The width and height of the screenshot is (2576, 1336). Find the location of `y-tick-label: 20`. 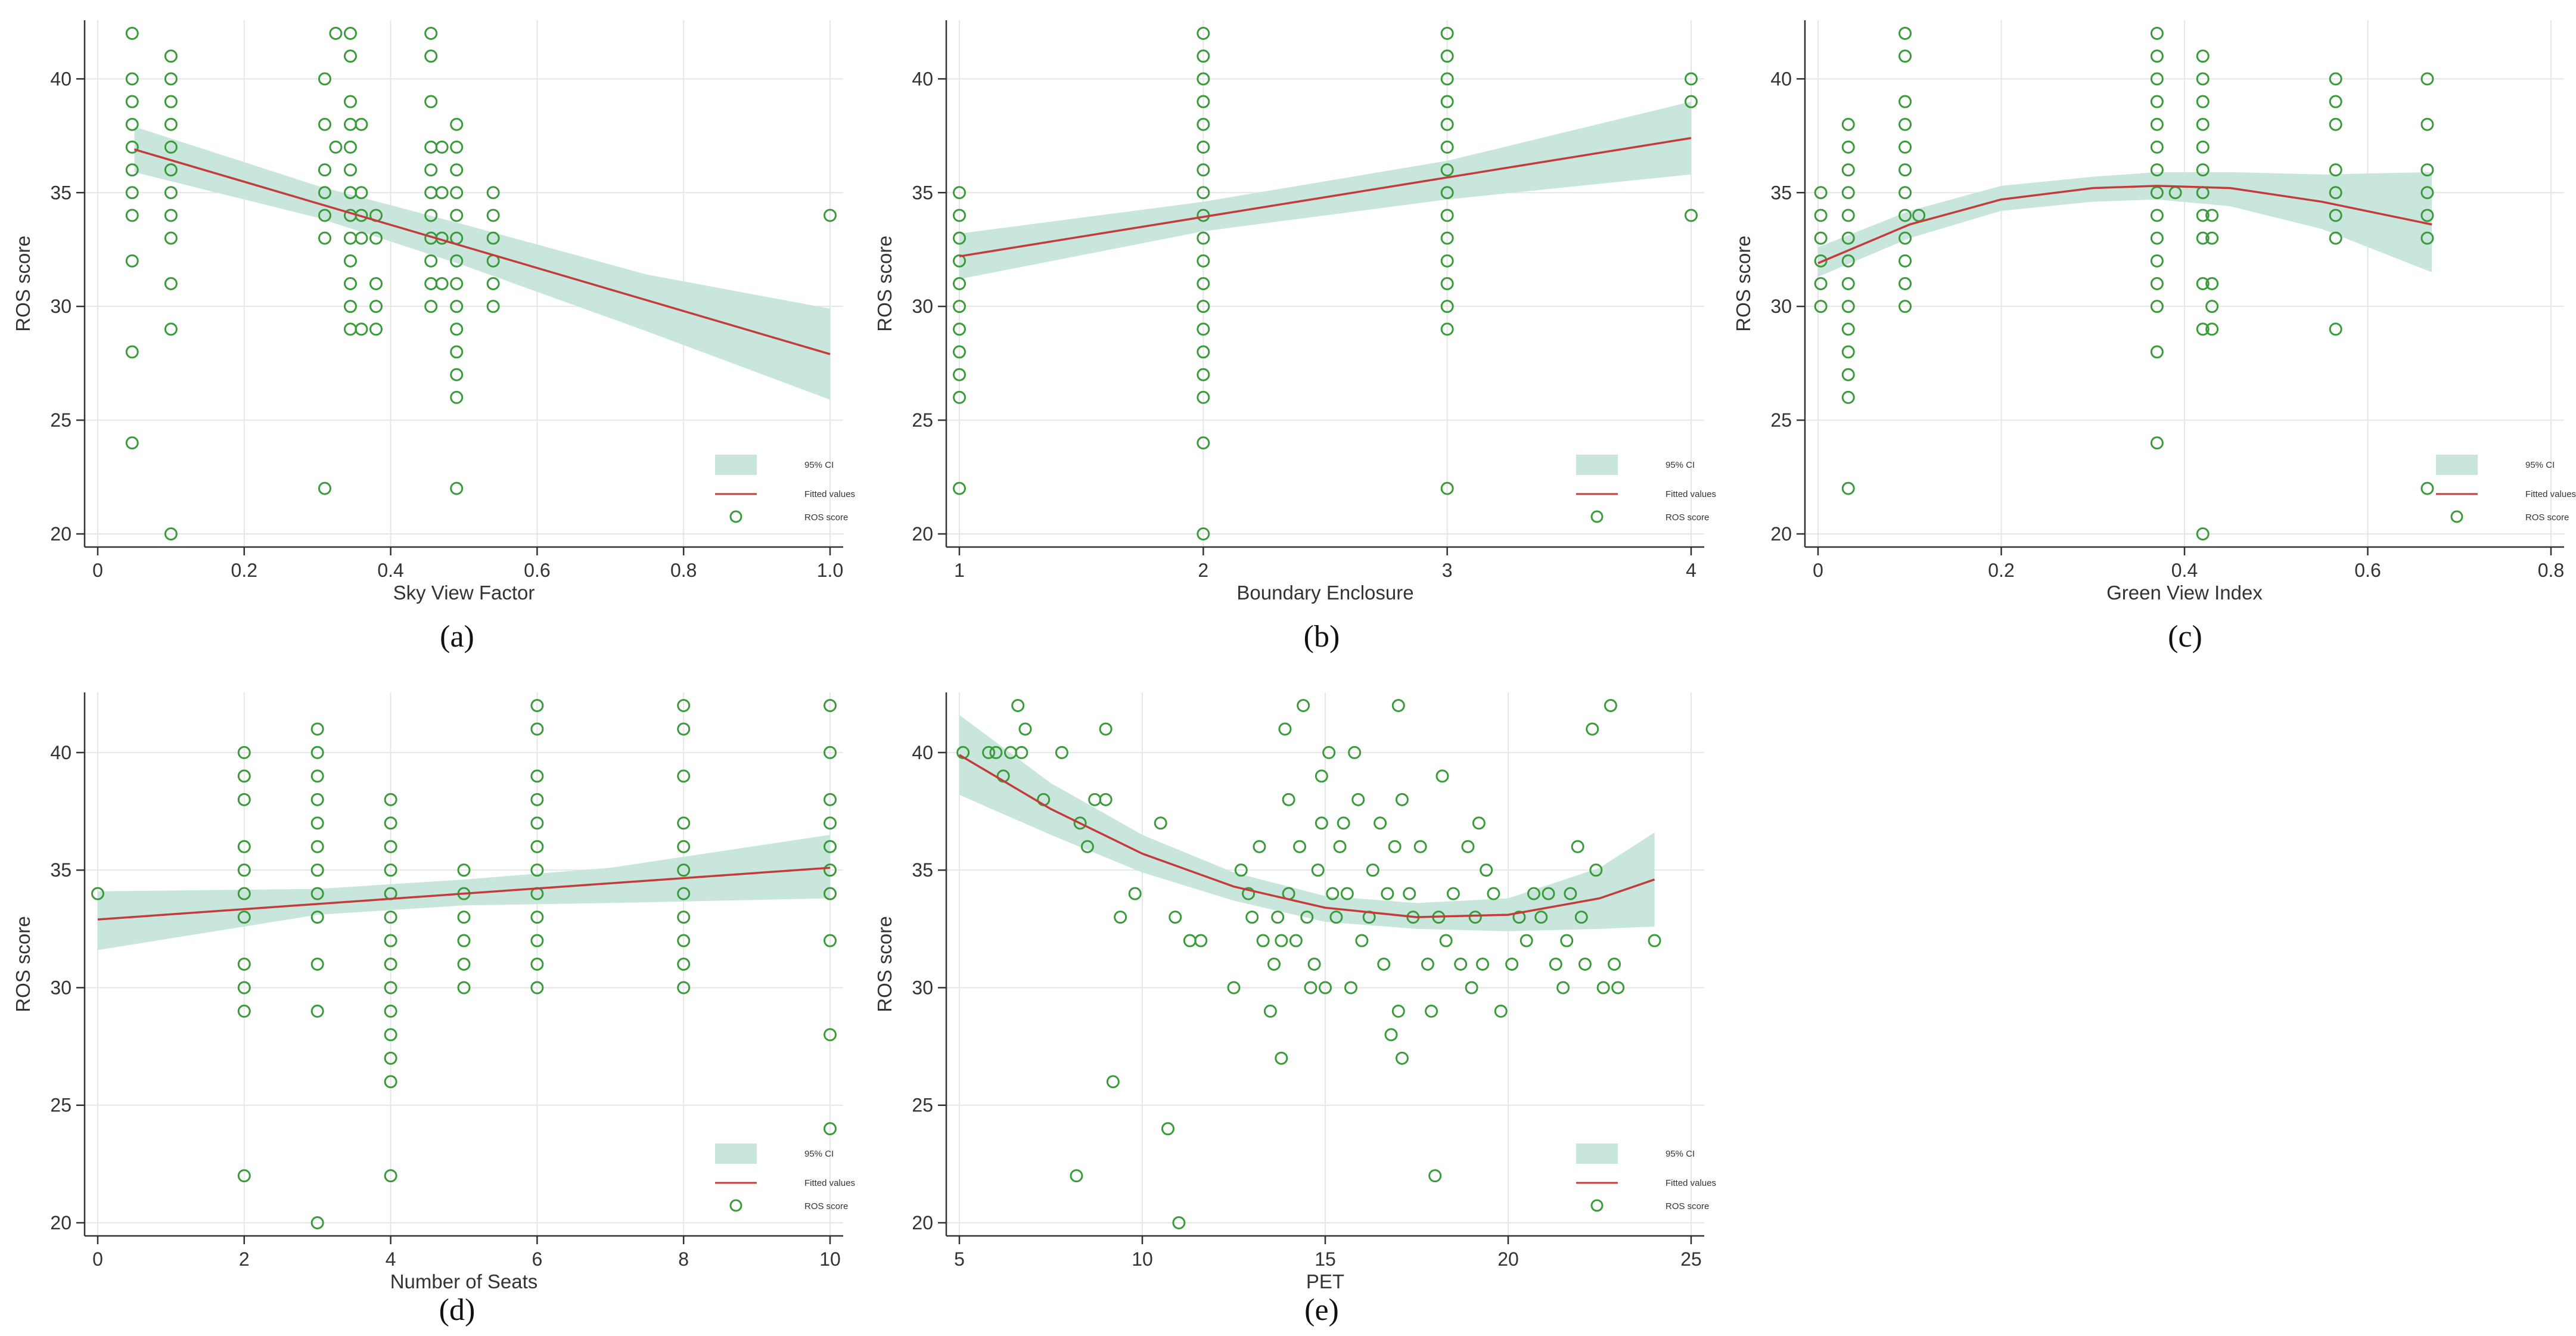

y-tick-label: 20 is located at coordinates (61, 534).